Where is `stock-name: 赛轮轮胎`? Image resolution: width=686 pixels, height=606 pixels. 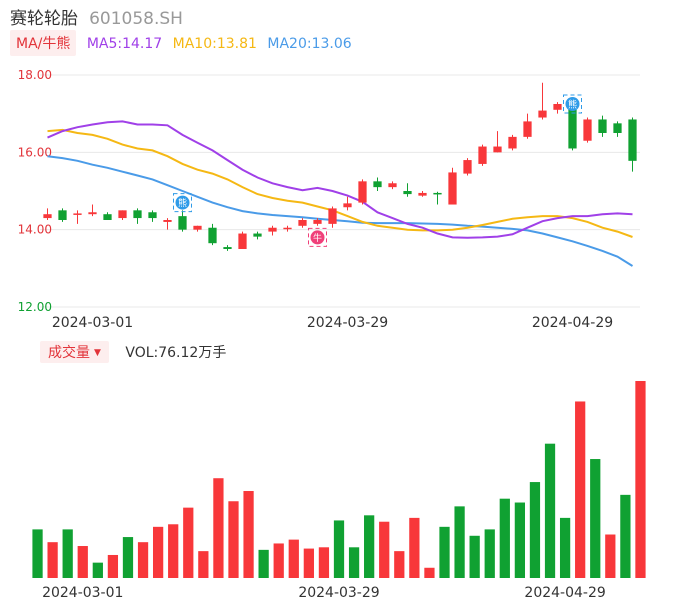
stock-name: 赛轮轮胎 is located at coordinates (44, 19).